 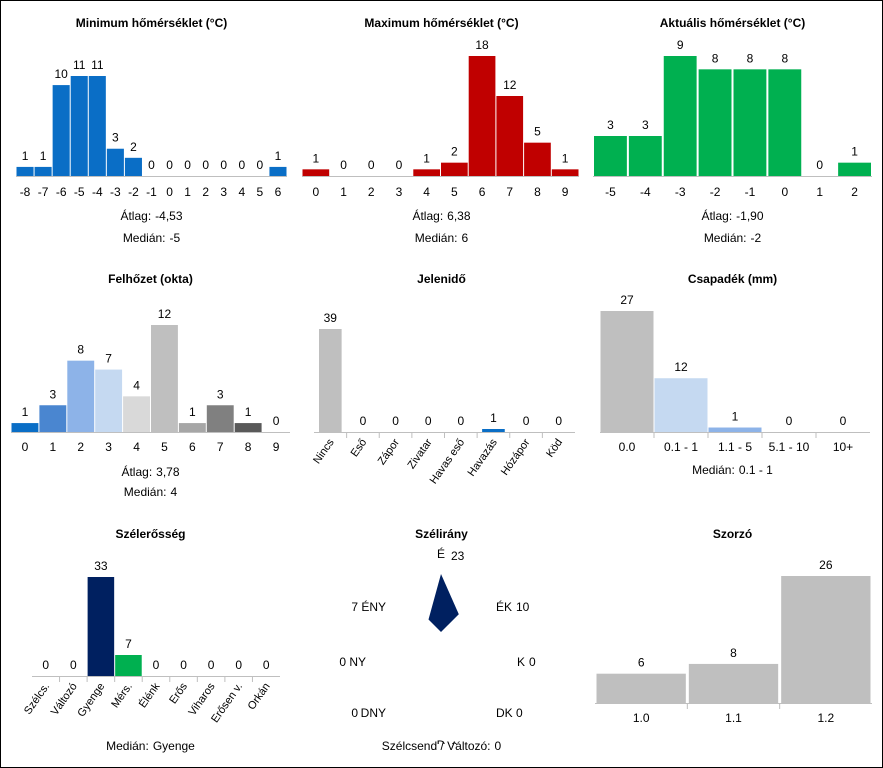 What do you see at coordinates (732, 23) in the screenshot?
I see `chart-title: Aktuális hőmérséklet (°C)` at bounding box center [732, 23].